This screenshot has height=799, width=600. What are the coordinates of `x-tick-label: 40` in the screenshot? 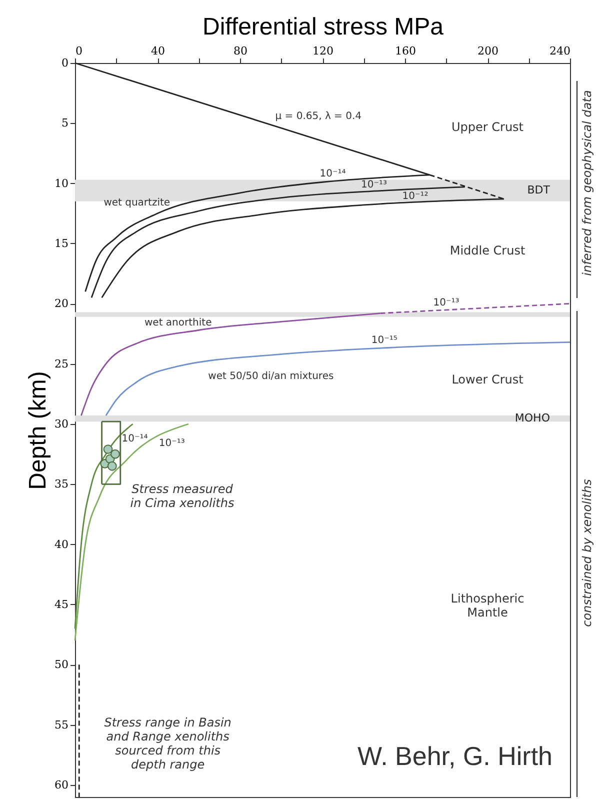 It's located at (158, 51).